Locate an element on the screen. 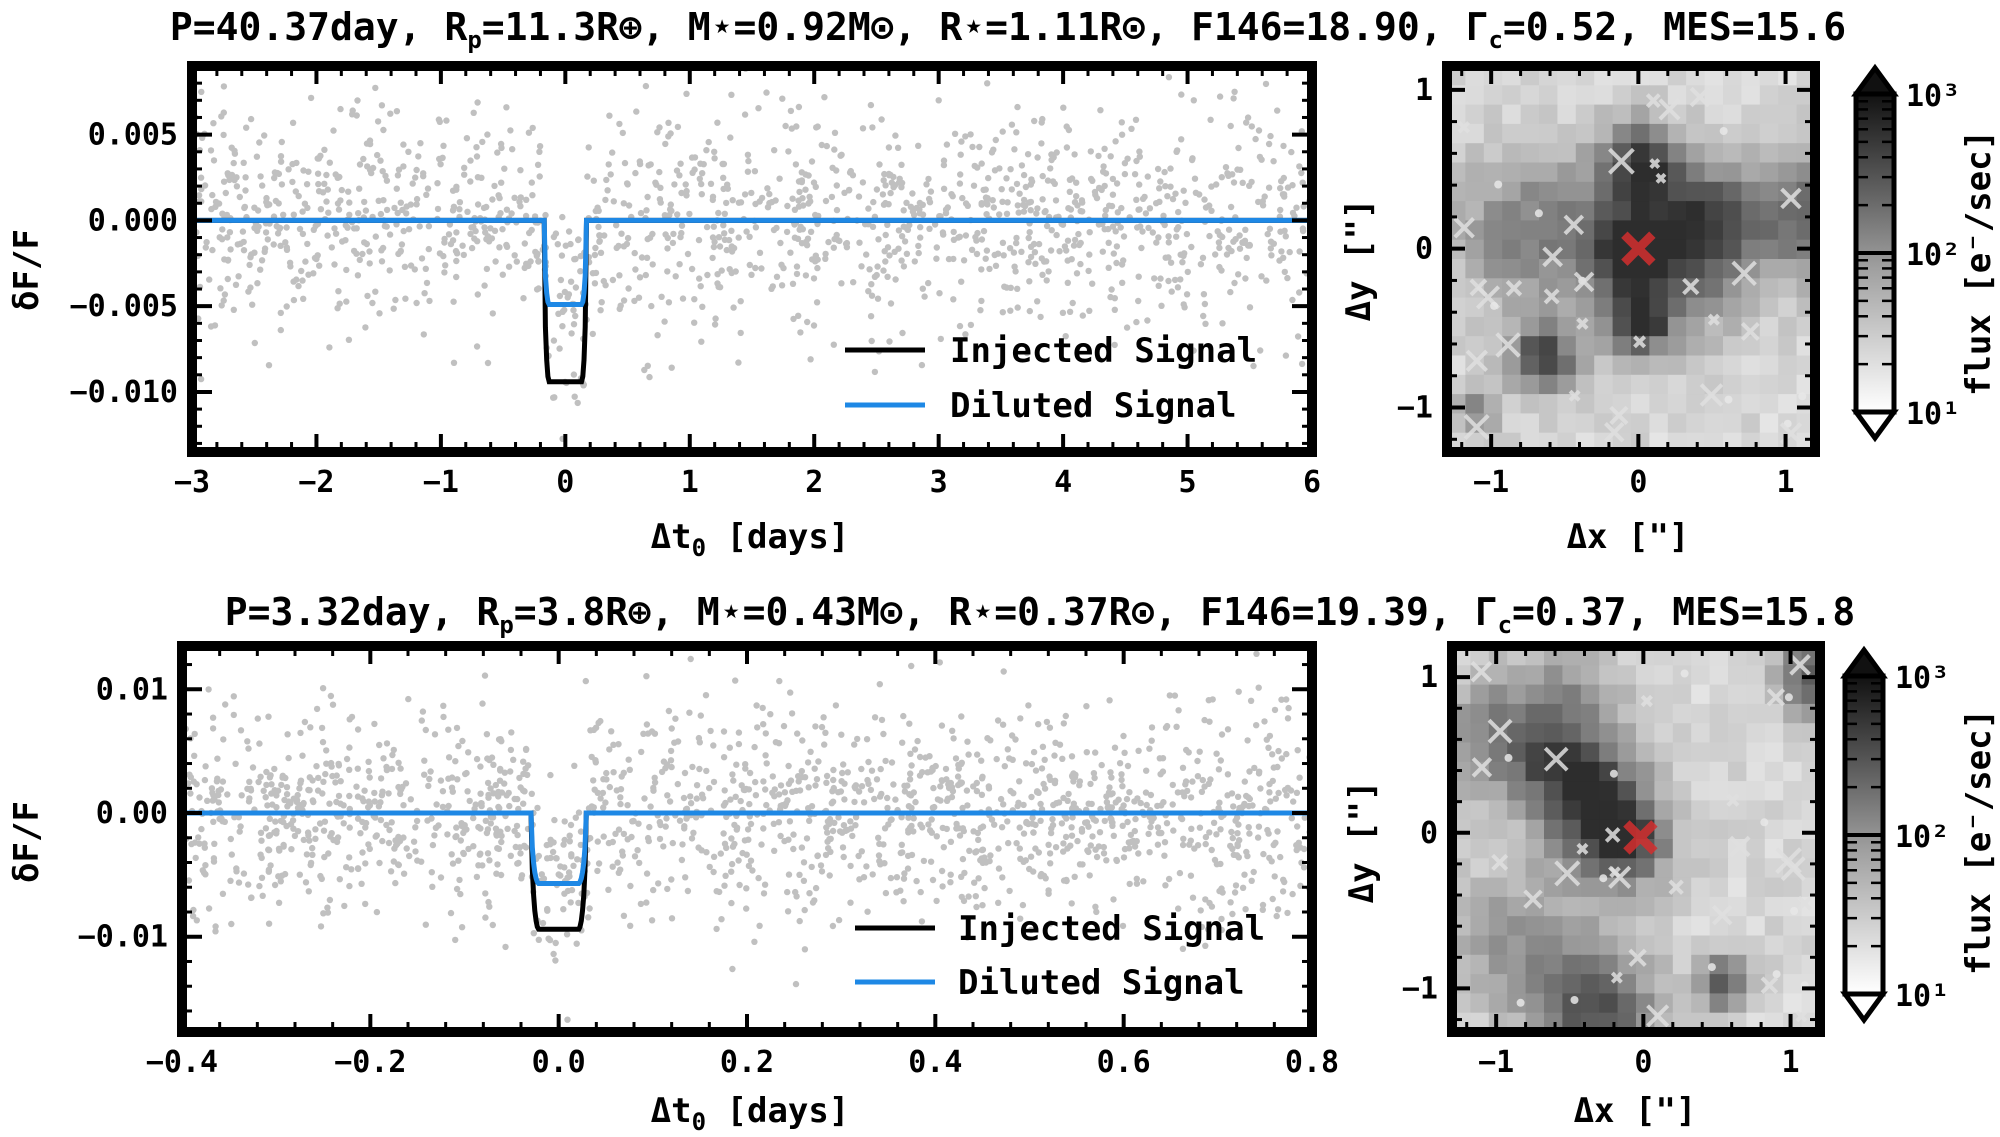 Image resolution: width=2000 pixels, height=1137 pixels. x-tick-label: 5 is located at coordinates (1188, 482).